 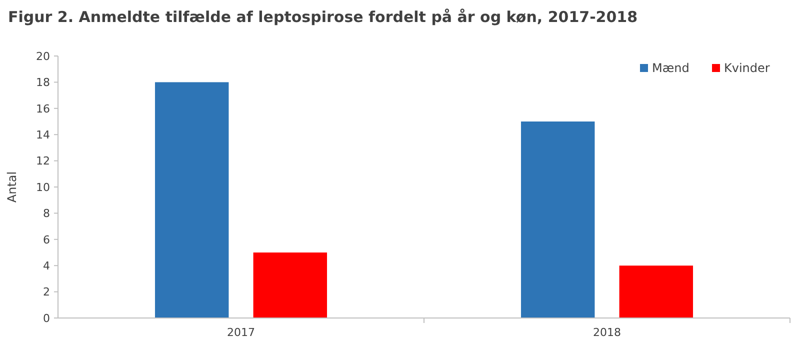 I want to click on y-tick-label: 20, so click(x=43, y=56).